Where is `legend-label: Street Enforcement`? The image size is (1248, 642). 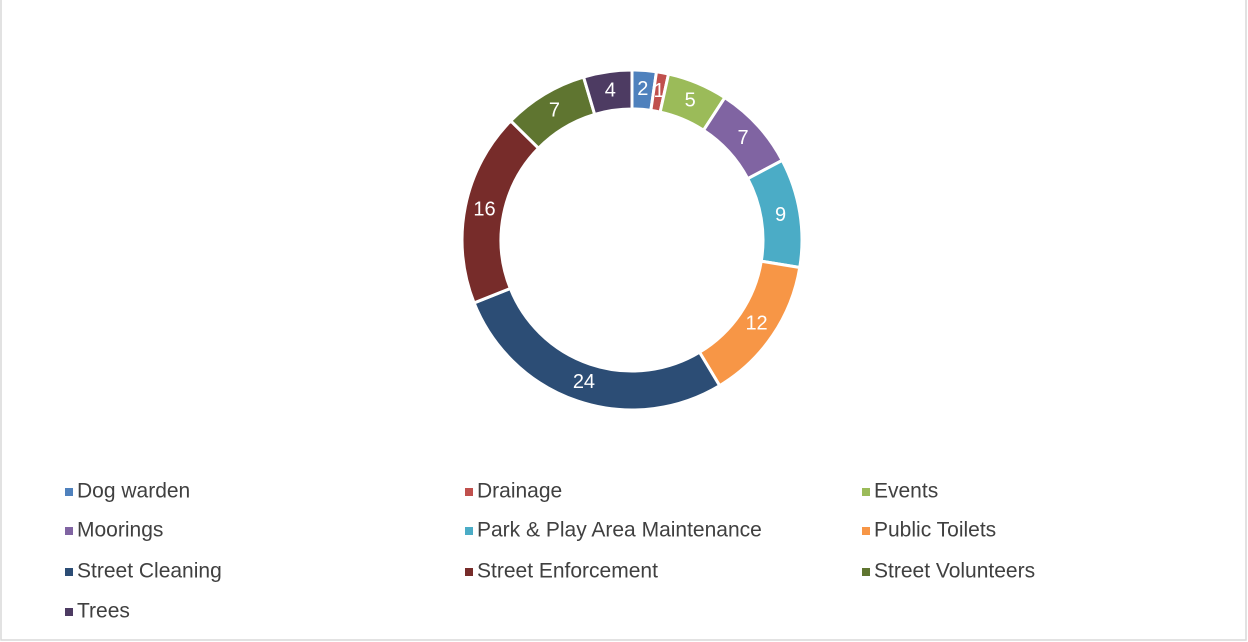
legend-label: Street Enforcement is located at coordinates (567, 571).